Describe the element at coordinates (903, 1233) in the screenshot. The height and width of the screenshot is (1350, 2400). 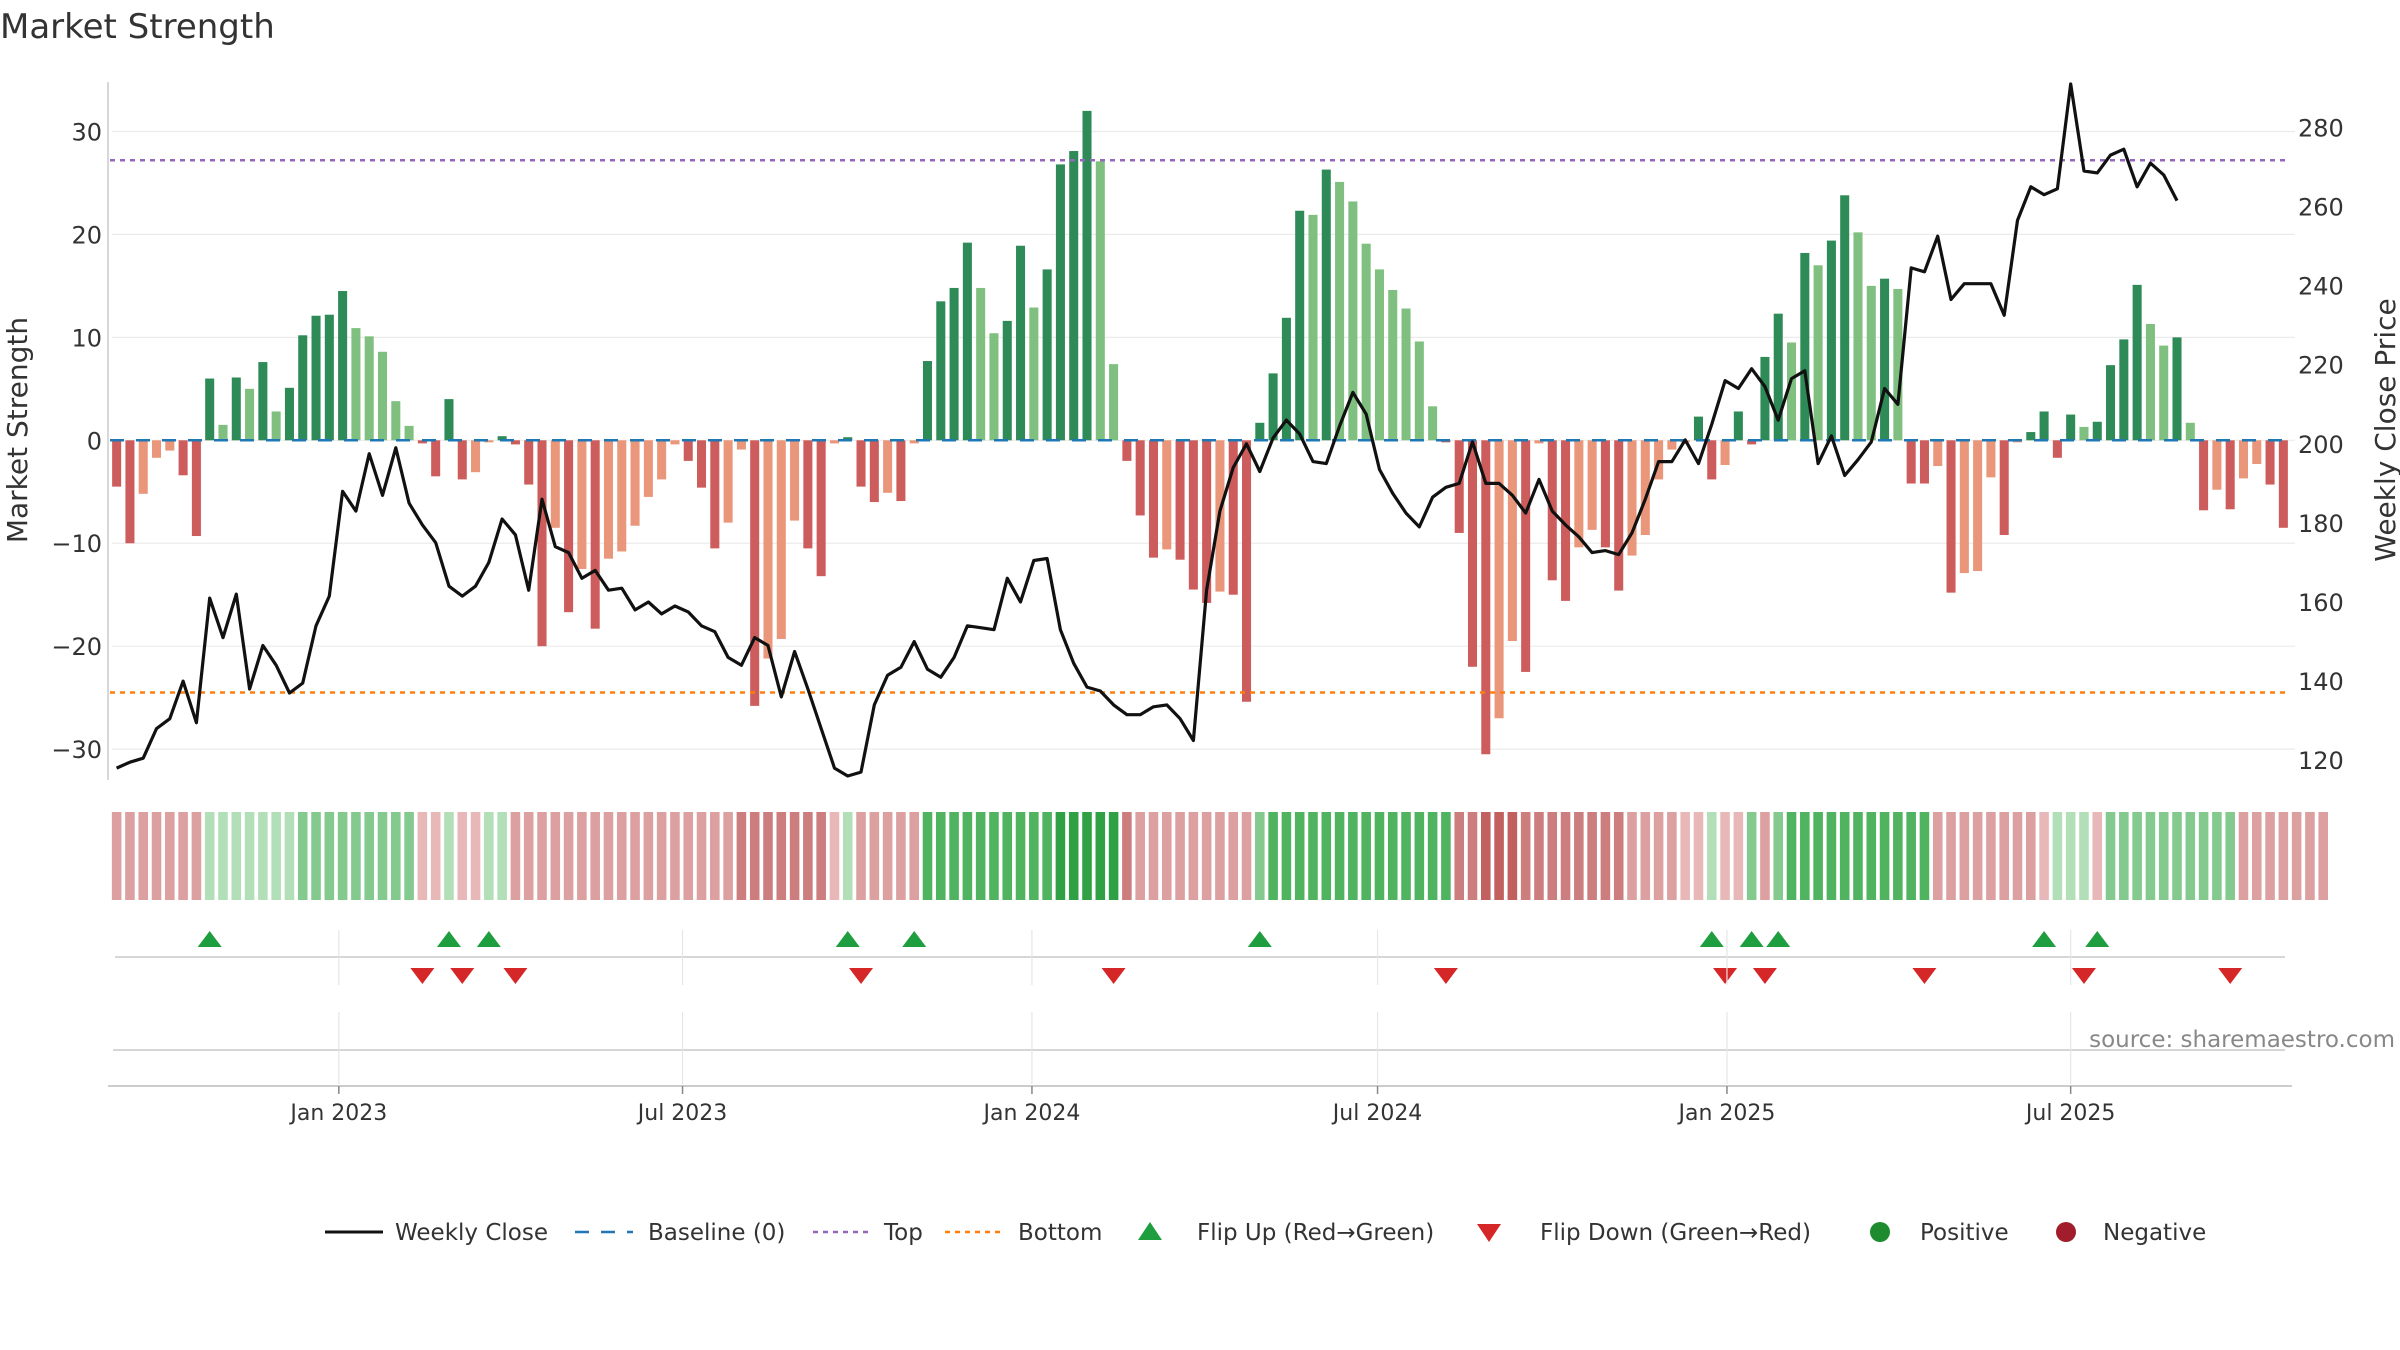
I see `legend-label: Top` at that location.